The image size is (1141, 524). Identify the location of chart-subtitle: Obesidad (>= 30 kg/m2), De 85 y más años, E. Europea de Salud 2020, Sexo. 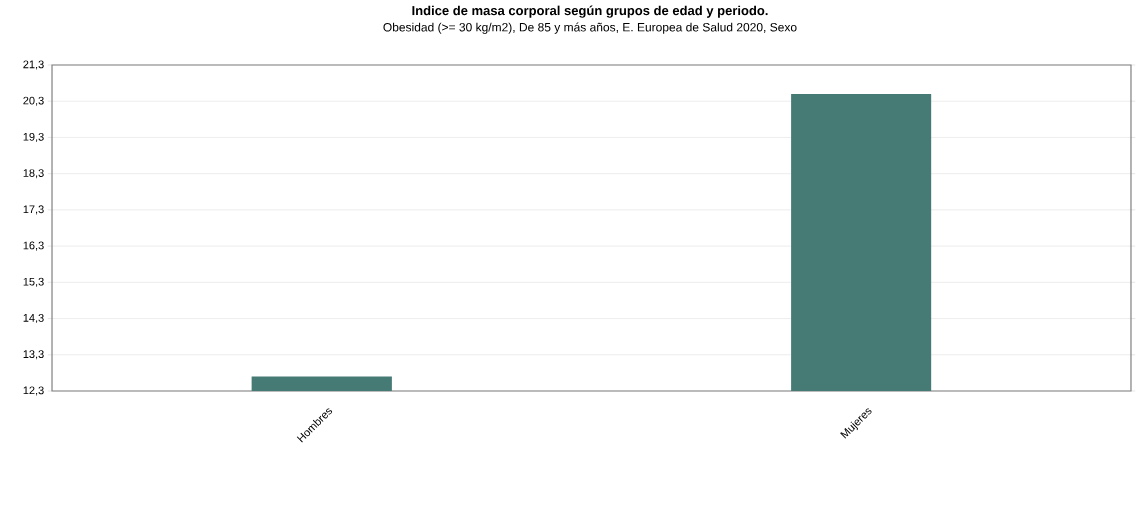
(590, 28).